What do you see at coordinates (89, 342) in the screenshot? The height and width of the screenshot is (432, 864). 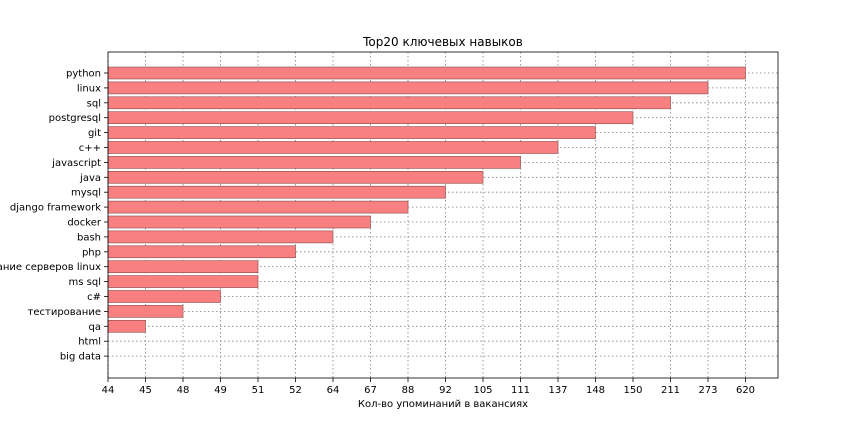 I see `y-tick-label: html` at bounding box center [89, 342].